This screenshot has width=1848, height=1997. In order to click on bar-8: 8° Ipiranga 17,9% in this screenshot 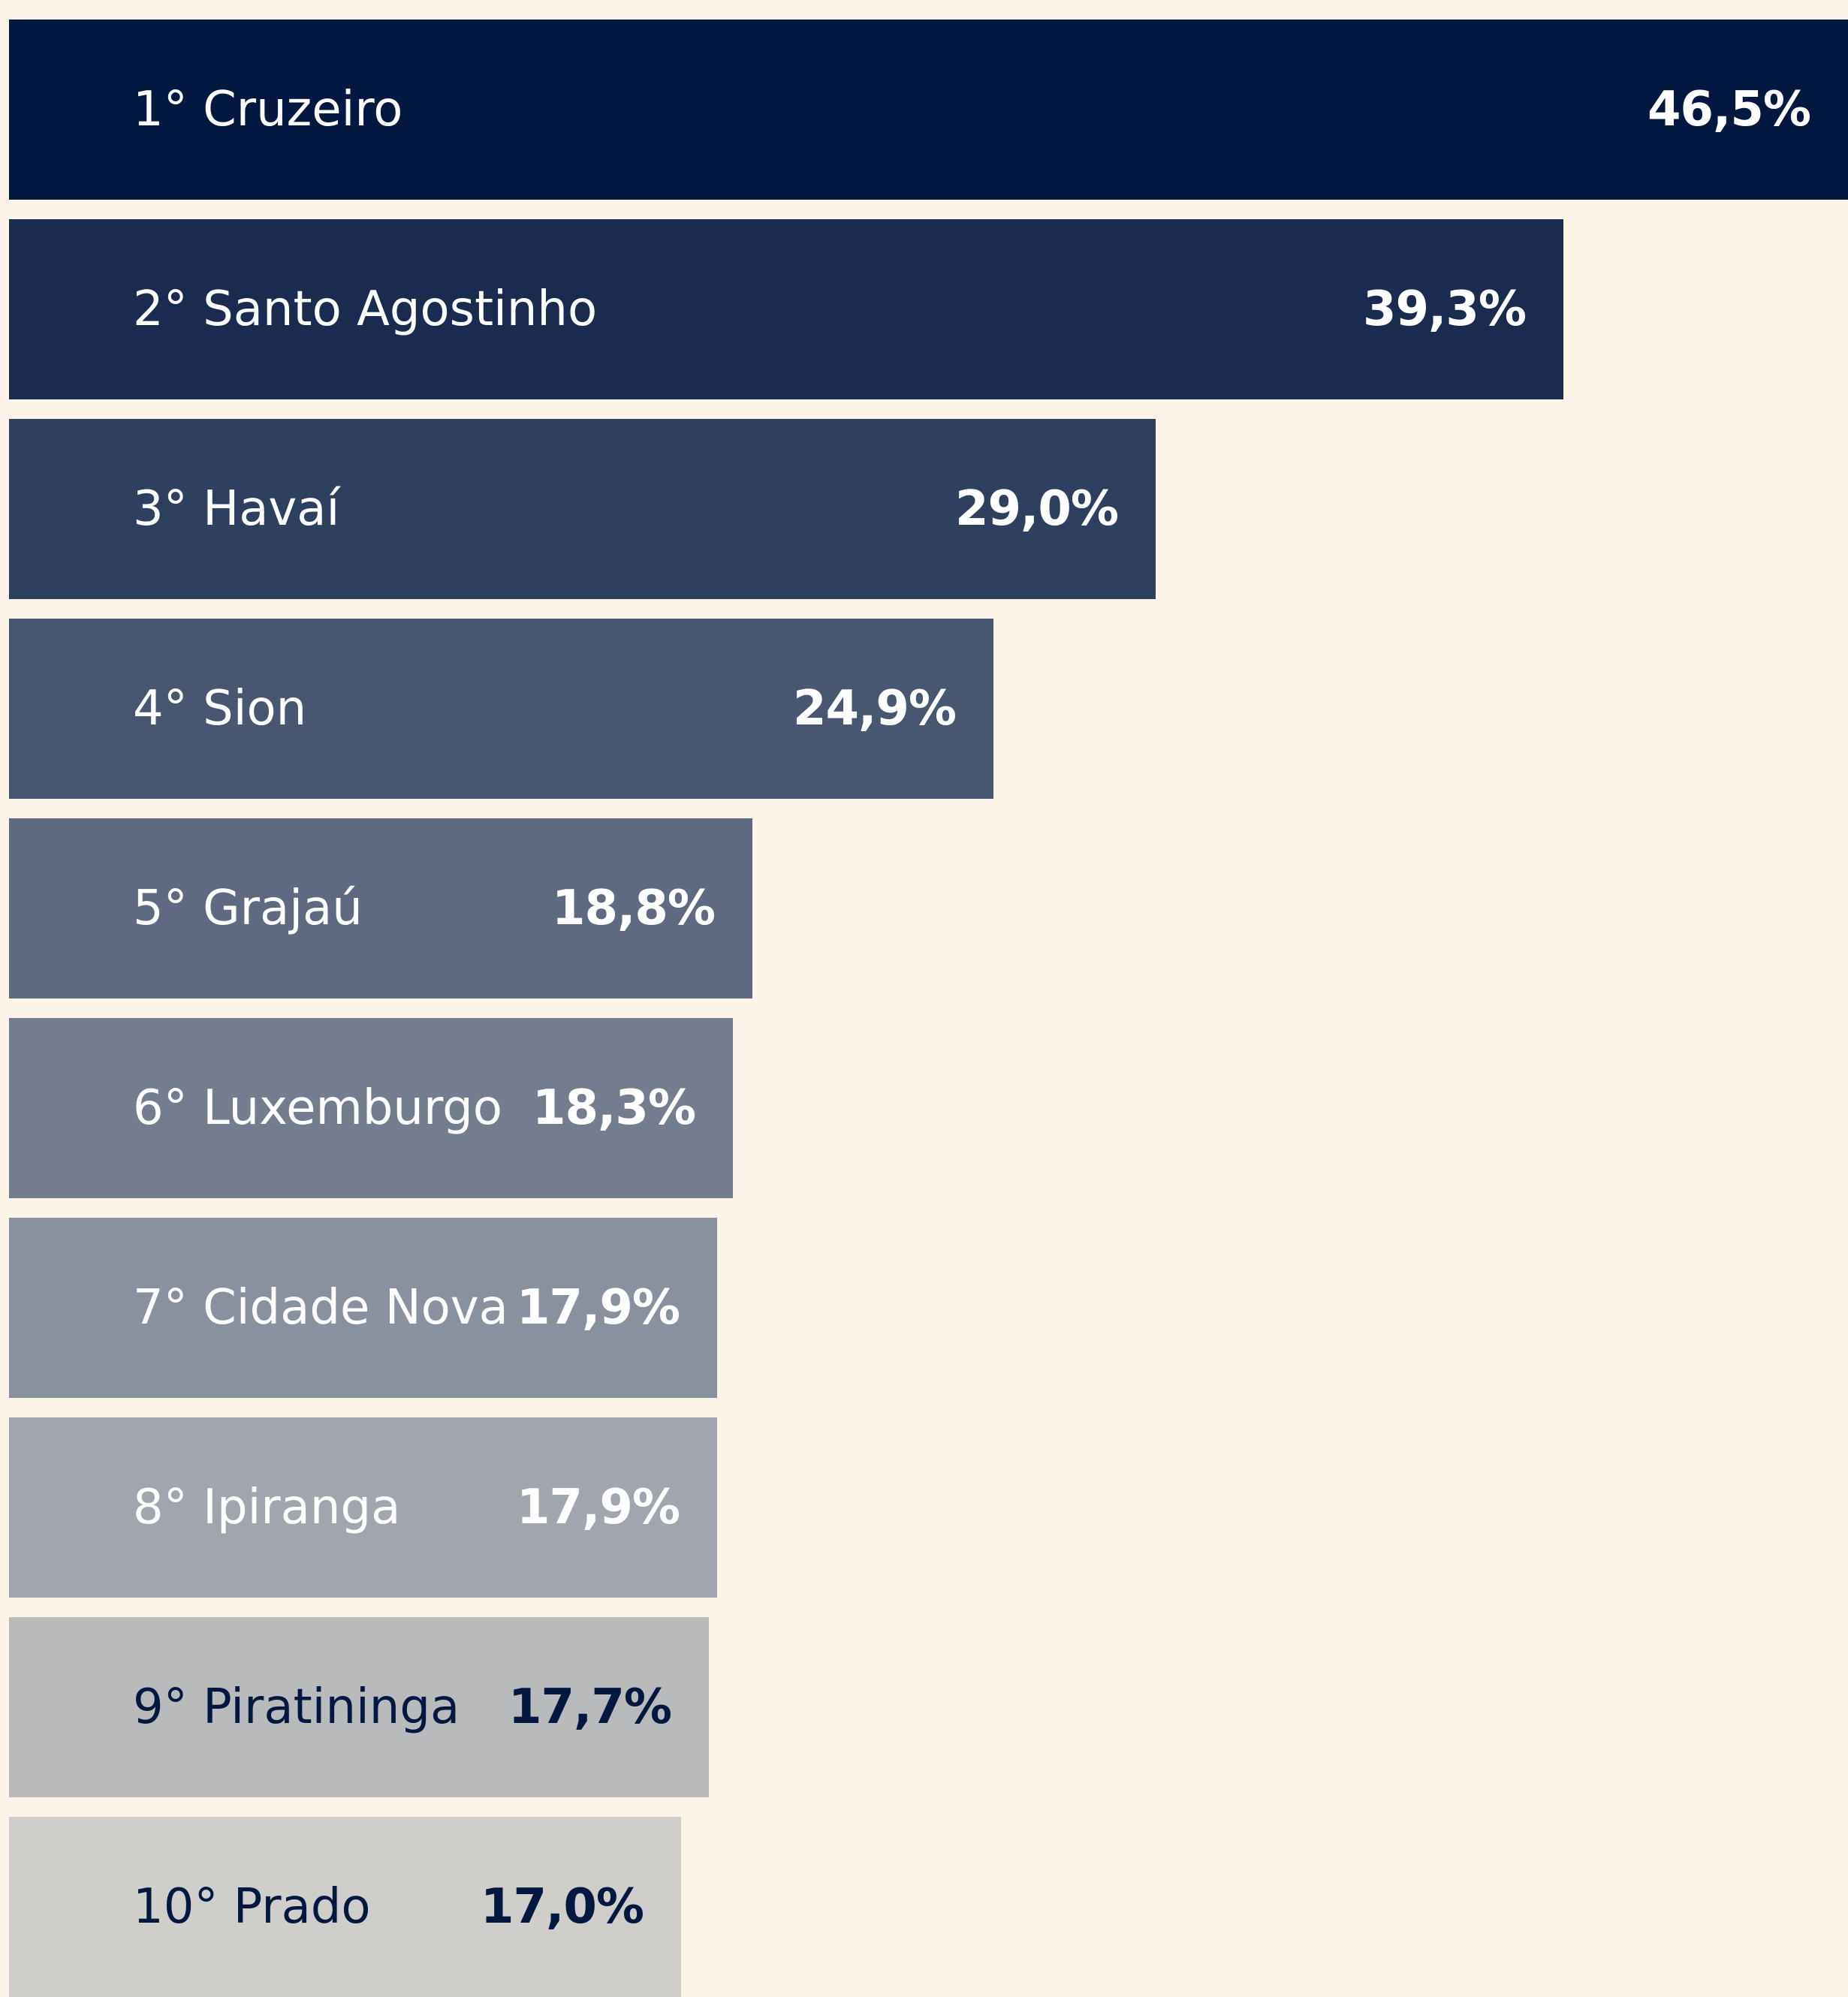, I will do `click(363, 1507)`.